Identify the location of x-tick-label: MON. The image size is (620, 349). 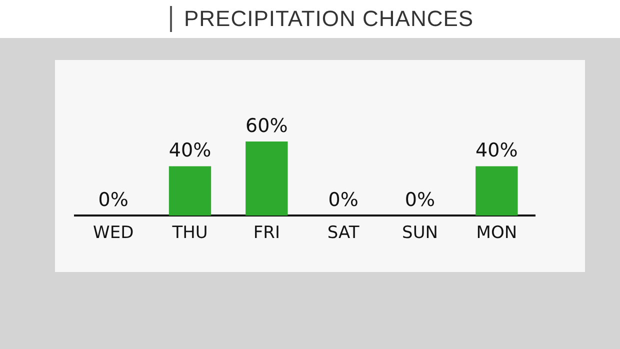
(497, 233).